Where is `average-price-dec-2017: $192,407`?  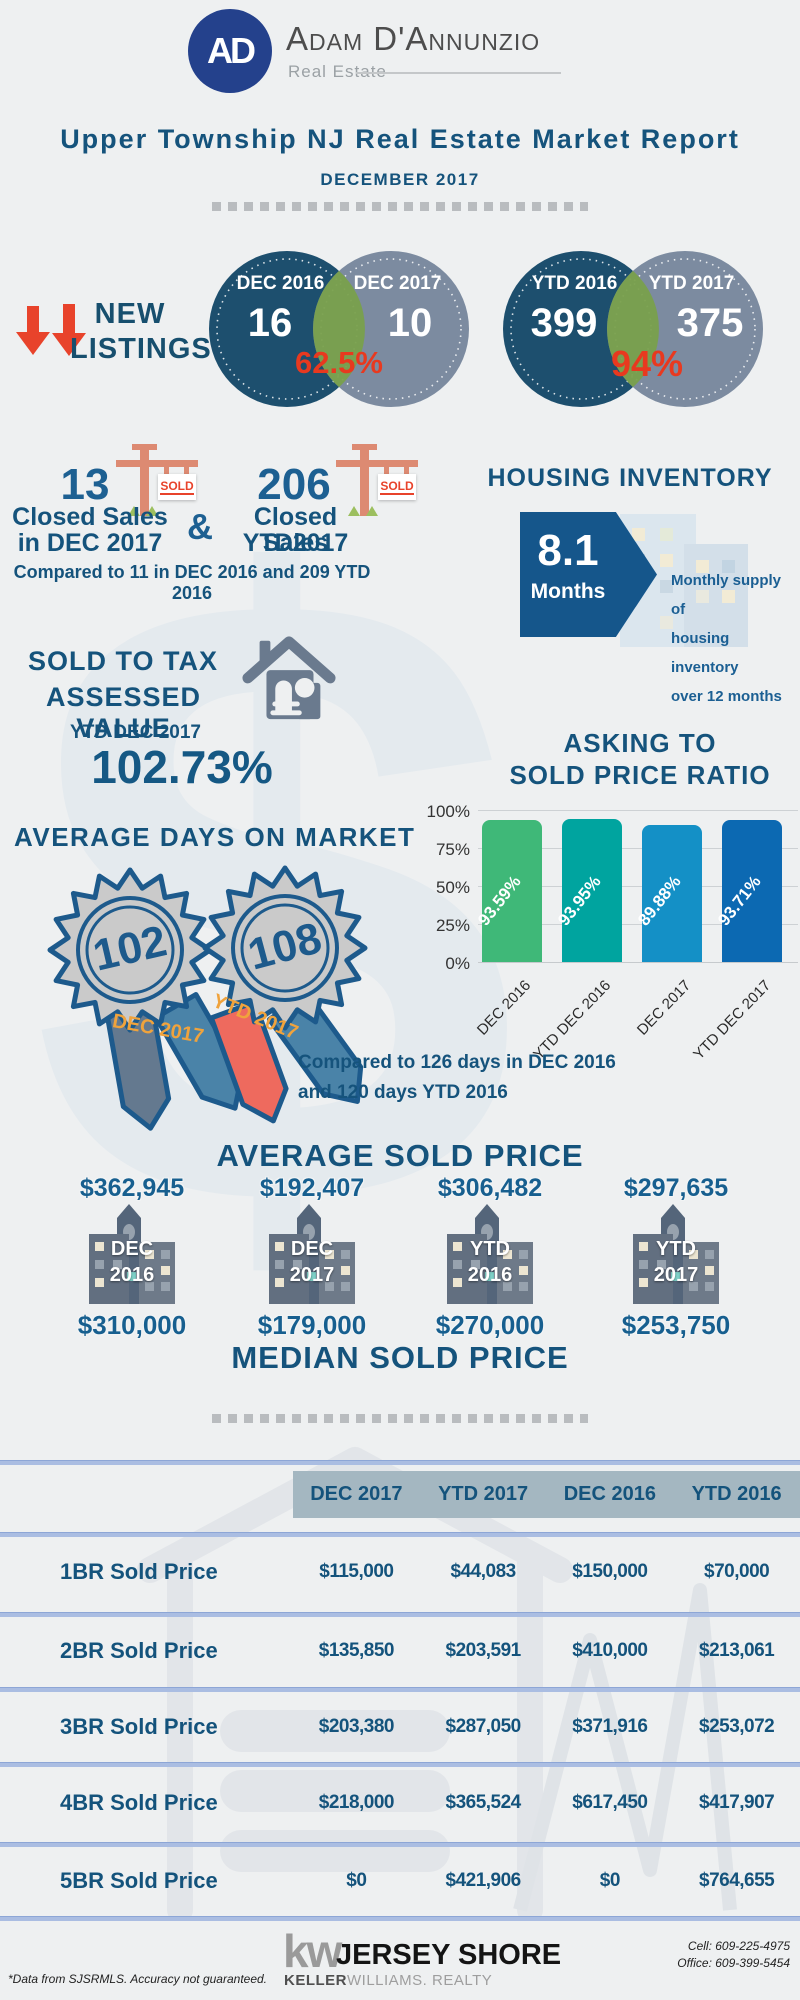 average-price-dec-2017: $192,407 is located at coordinates (312, 1188).